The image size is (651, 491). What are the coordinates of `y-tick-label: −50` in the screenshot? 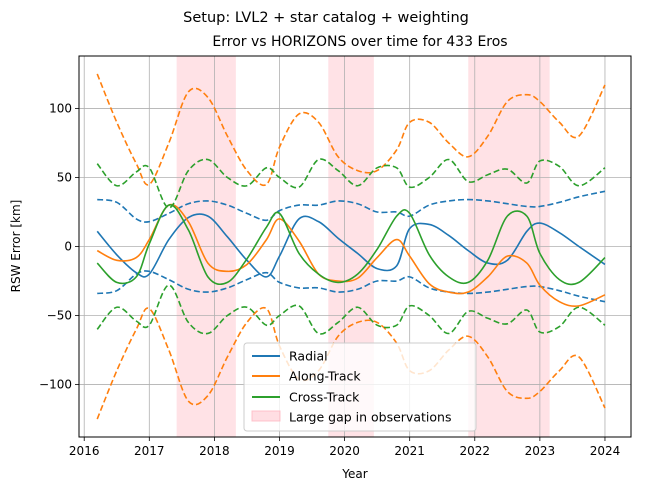 It's located at (59, 316).